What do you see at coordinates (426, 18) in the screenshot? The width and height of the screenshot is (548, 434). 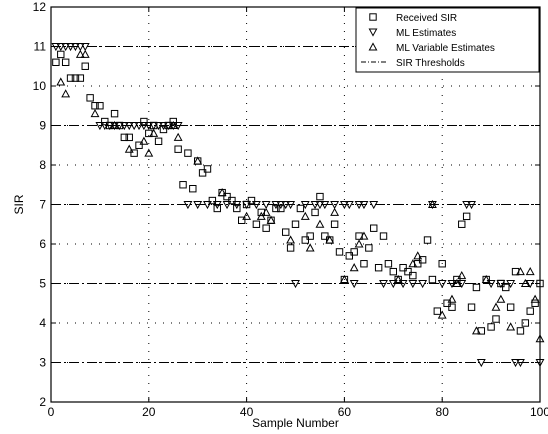 I see `legend-entry-label: Received SIR` at bounding box center [426, 18].